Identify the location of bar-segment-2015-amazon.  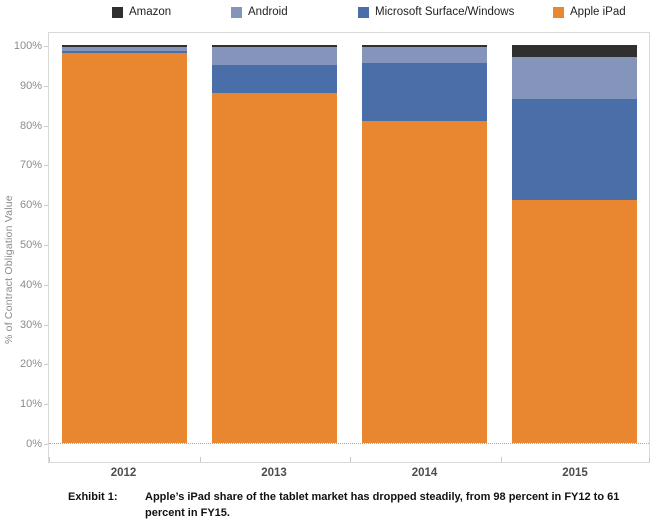
(574, 51).